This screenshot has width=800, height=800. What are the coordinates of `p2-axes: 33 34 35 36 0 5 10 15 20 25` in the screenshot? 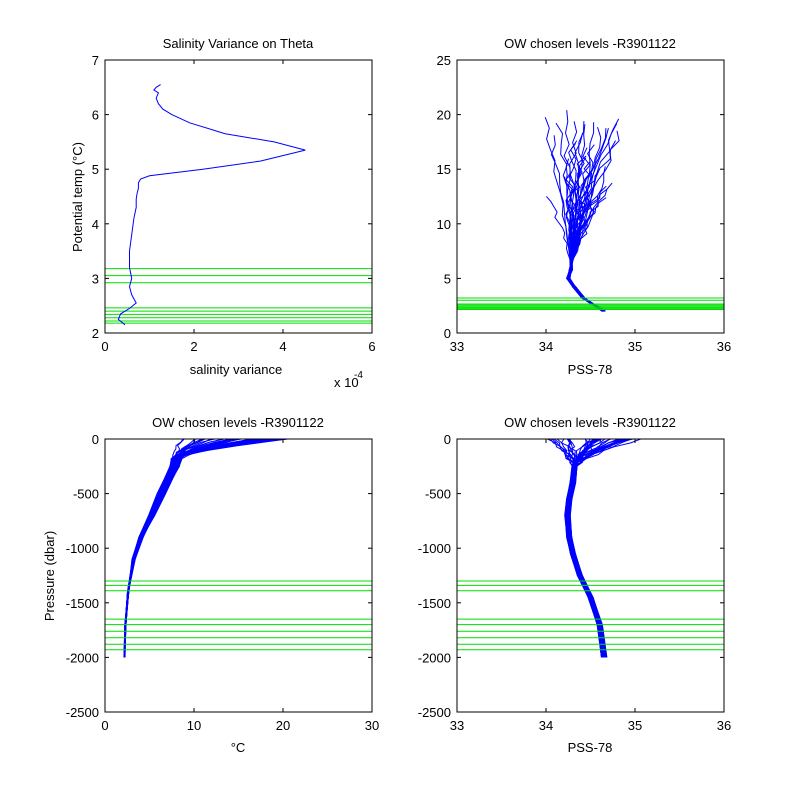 It's located at (584, 203).